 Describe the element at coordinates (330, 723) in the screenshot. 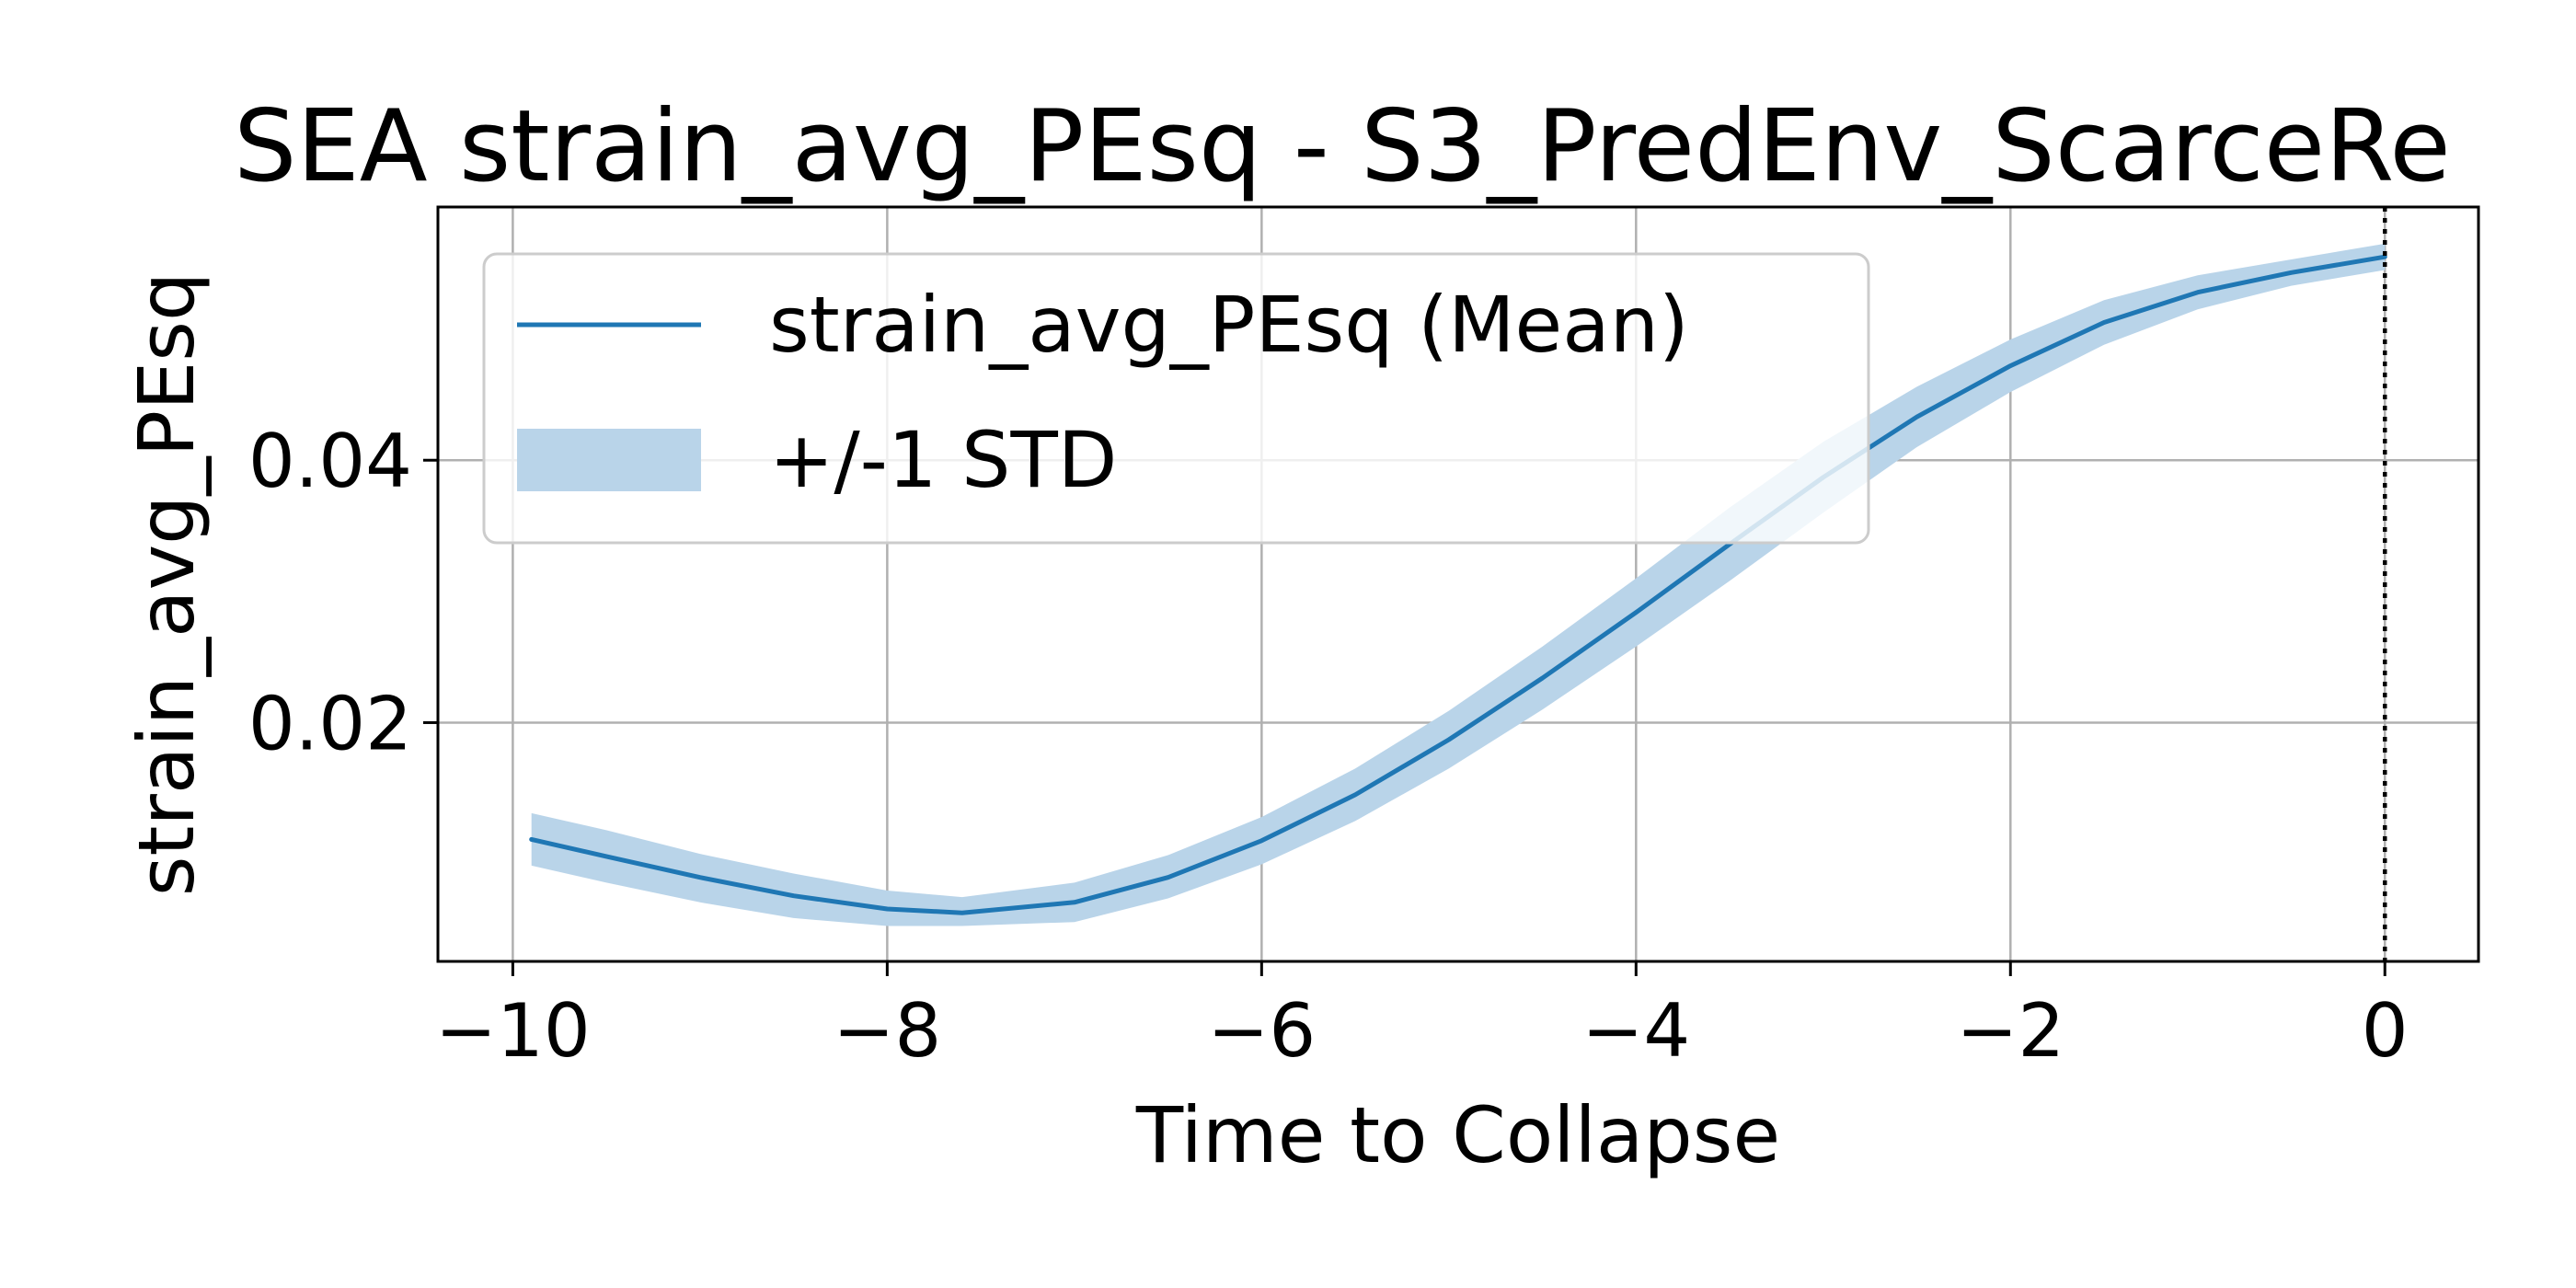

I see `y-tick-label: 0.02` at that location.